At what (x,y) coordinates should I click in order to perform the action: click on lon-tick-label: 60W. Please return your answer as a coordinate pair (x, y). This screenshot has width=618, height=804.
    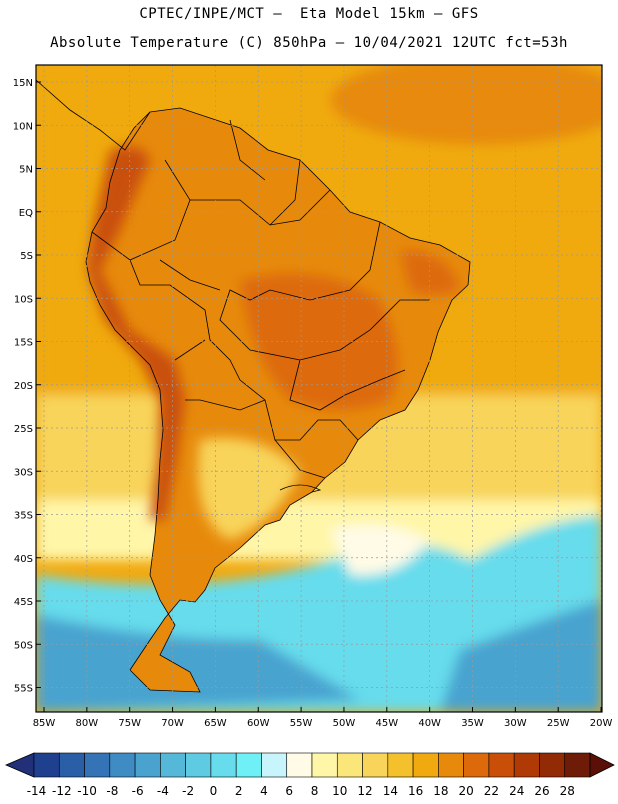
    Looking at the image, I should click on (258, 723).